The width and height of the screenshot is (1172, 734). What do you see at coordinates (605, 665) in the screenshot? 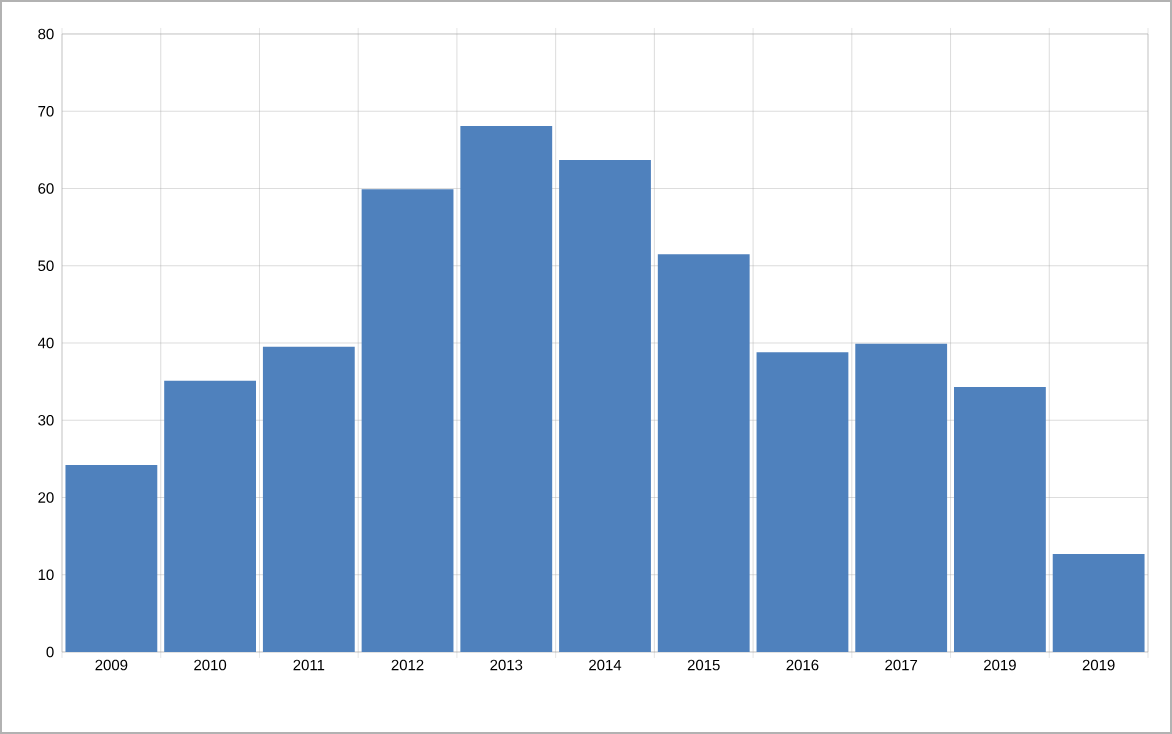
I see `x-tick-label: 2014` at bounding box center [605, 665].